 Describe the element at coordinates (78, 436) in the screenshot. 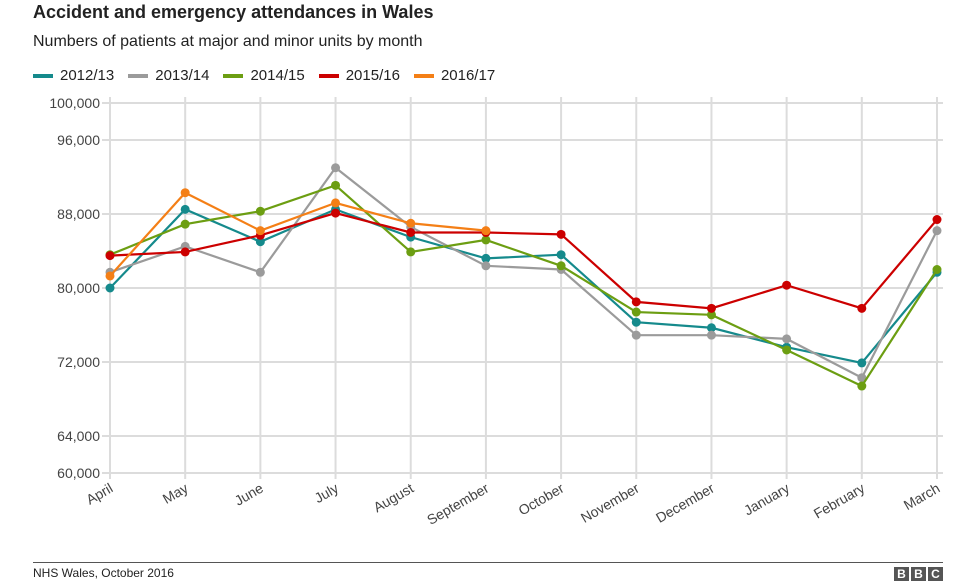

I see `y-tick-label: 64,000` at that location.